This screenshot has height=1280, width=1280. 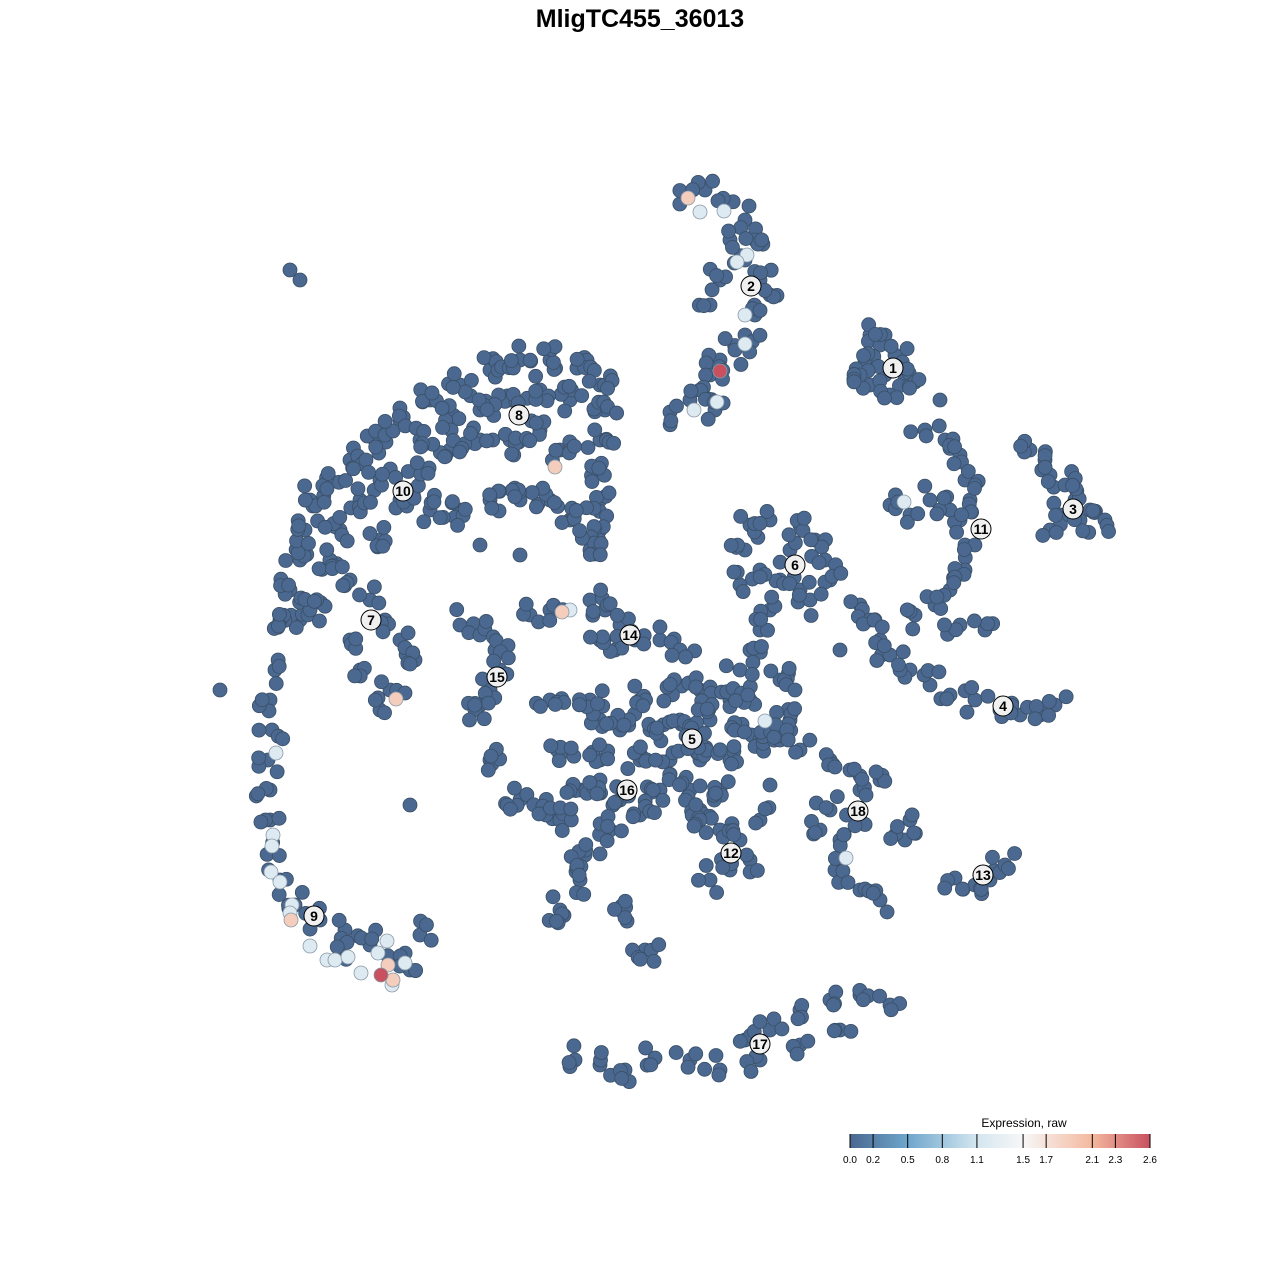 I want to click on cluster-12-points, so click(x=731, y=848).